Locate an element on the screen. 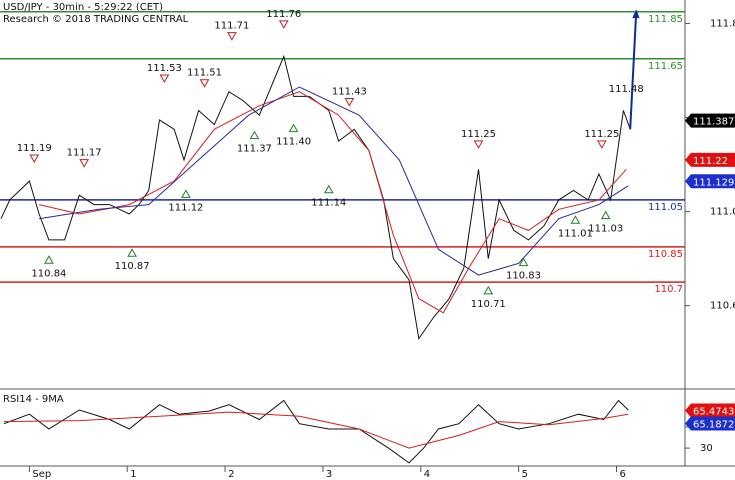 The image size is (735, 480). low-label: 110.87 is located at coordinates (132, 266).